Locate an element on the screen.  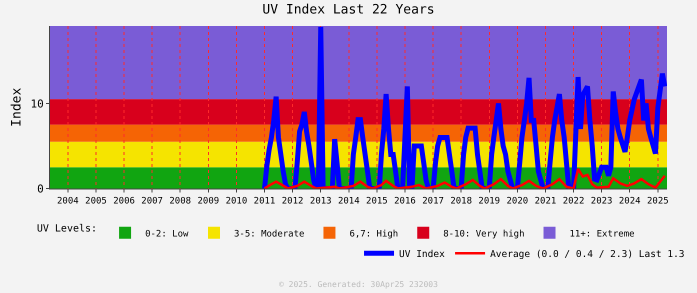
x-tick-label: 2012 is located at coordinates (293, 201).